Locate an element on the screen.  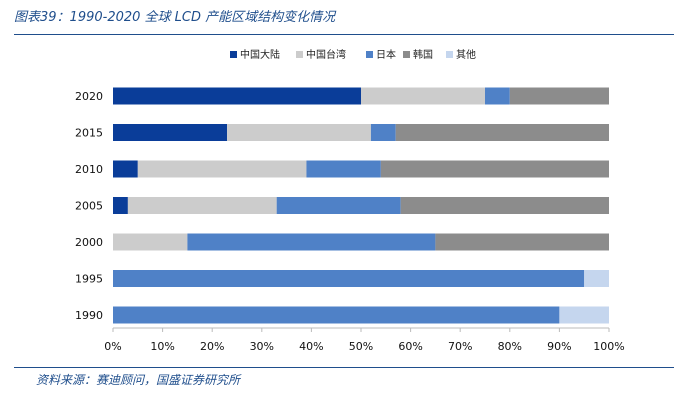
legend-label: 韩国 is located at coordinates (423, 54).